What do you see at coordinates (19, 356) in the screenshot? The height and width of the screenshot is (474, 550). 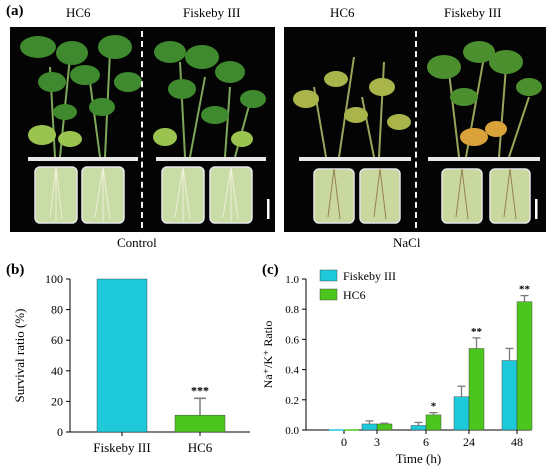 I see `y-axis-title: Survival ratio (%)` at bounding box center [19, 356].